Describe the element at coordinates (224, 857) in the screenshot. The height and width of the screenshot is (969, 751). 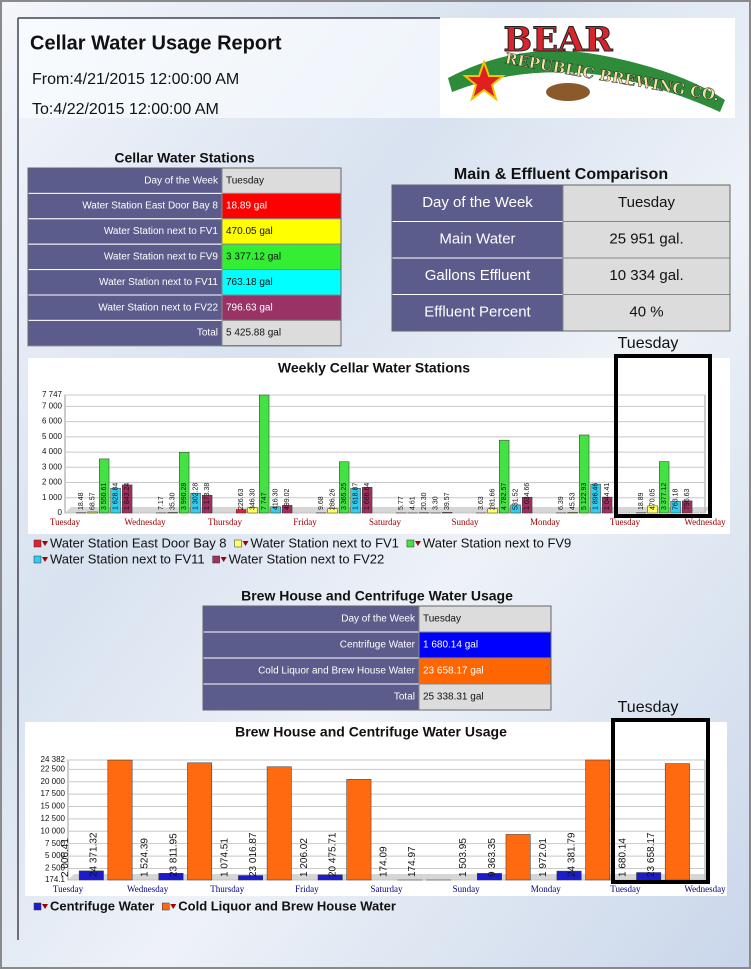
I see `data-label: 1 074.51` at that location.